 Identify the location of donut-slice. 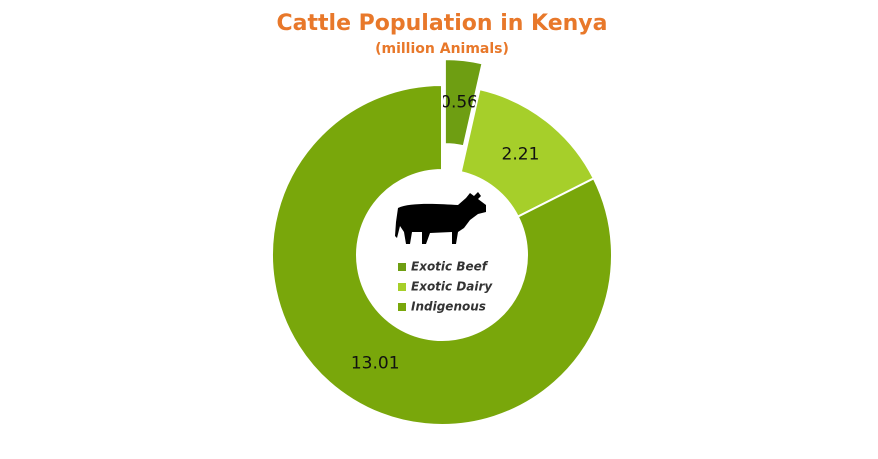
(463, 103).